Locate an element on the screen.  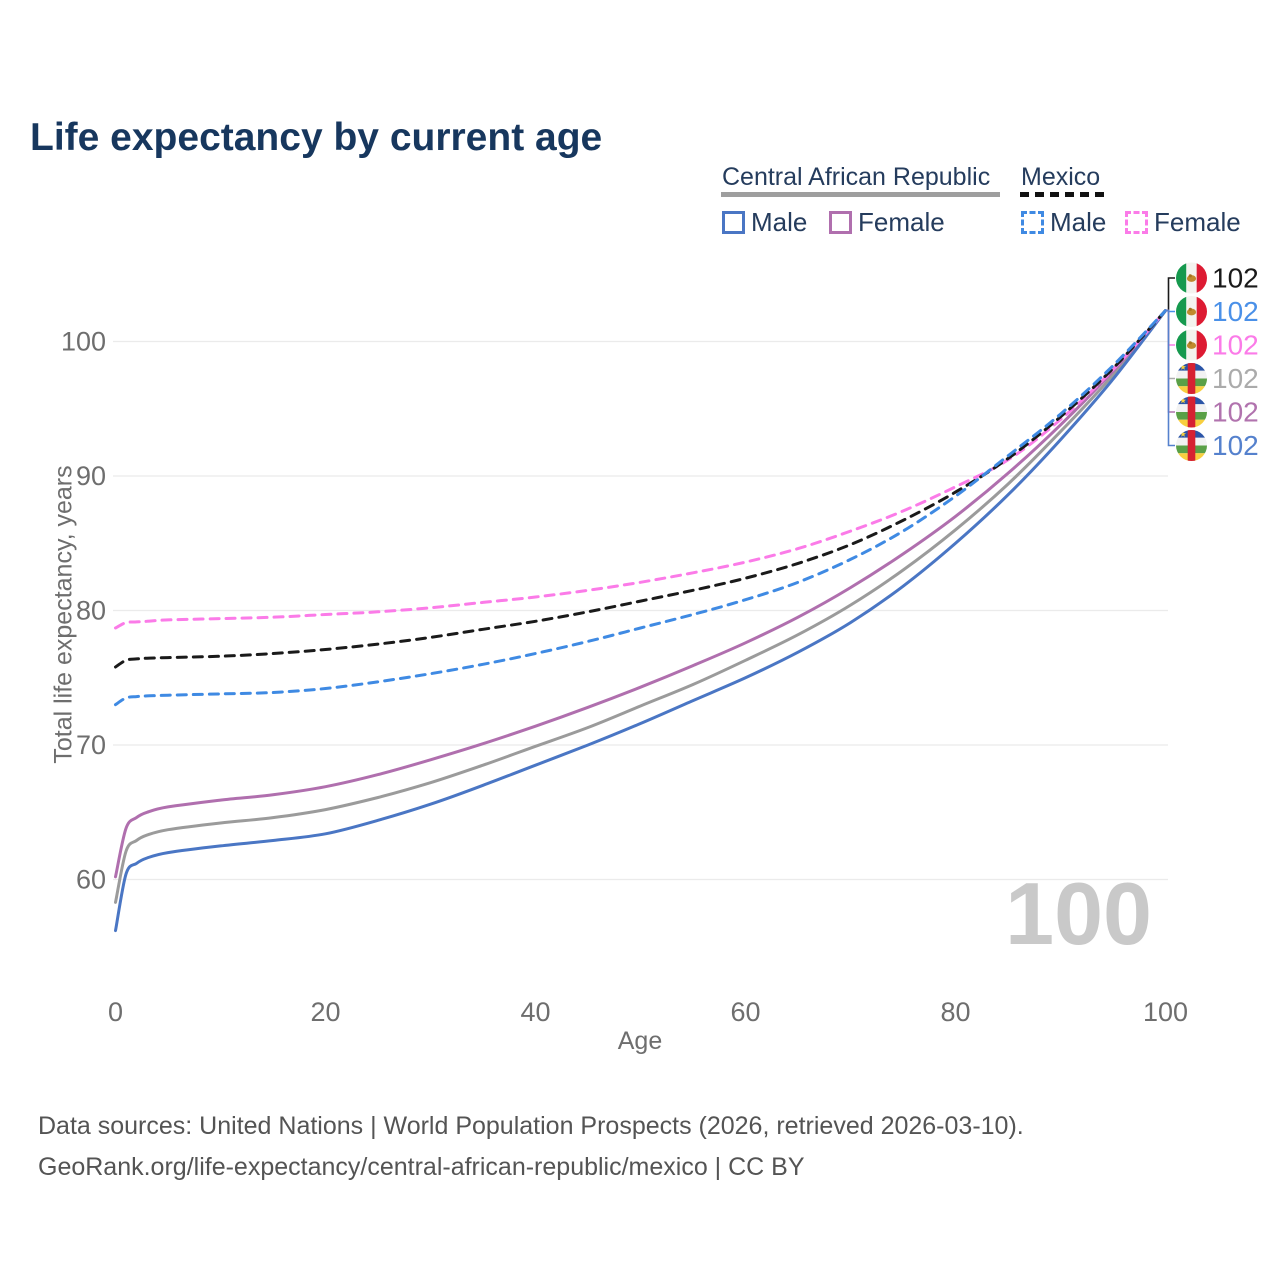
x-tick-60: 60 is located at coordinates (745, 1012).